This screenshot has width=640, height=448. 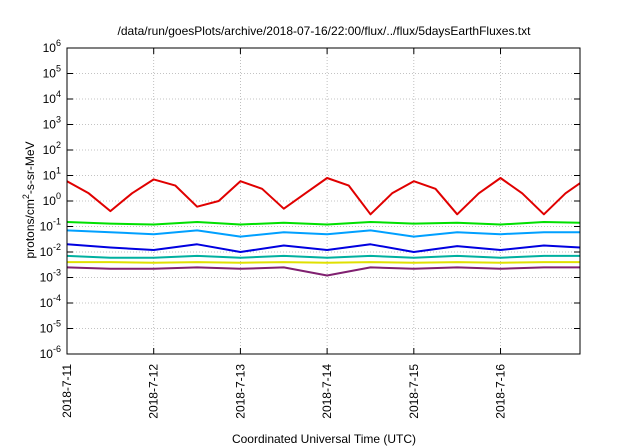 What do you see at coordinates (240, 391) in the screenshot?
I see `x-tick-label: 2018-7-13` at bounding box center [240, 391].